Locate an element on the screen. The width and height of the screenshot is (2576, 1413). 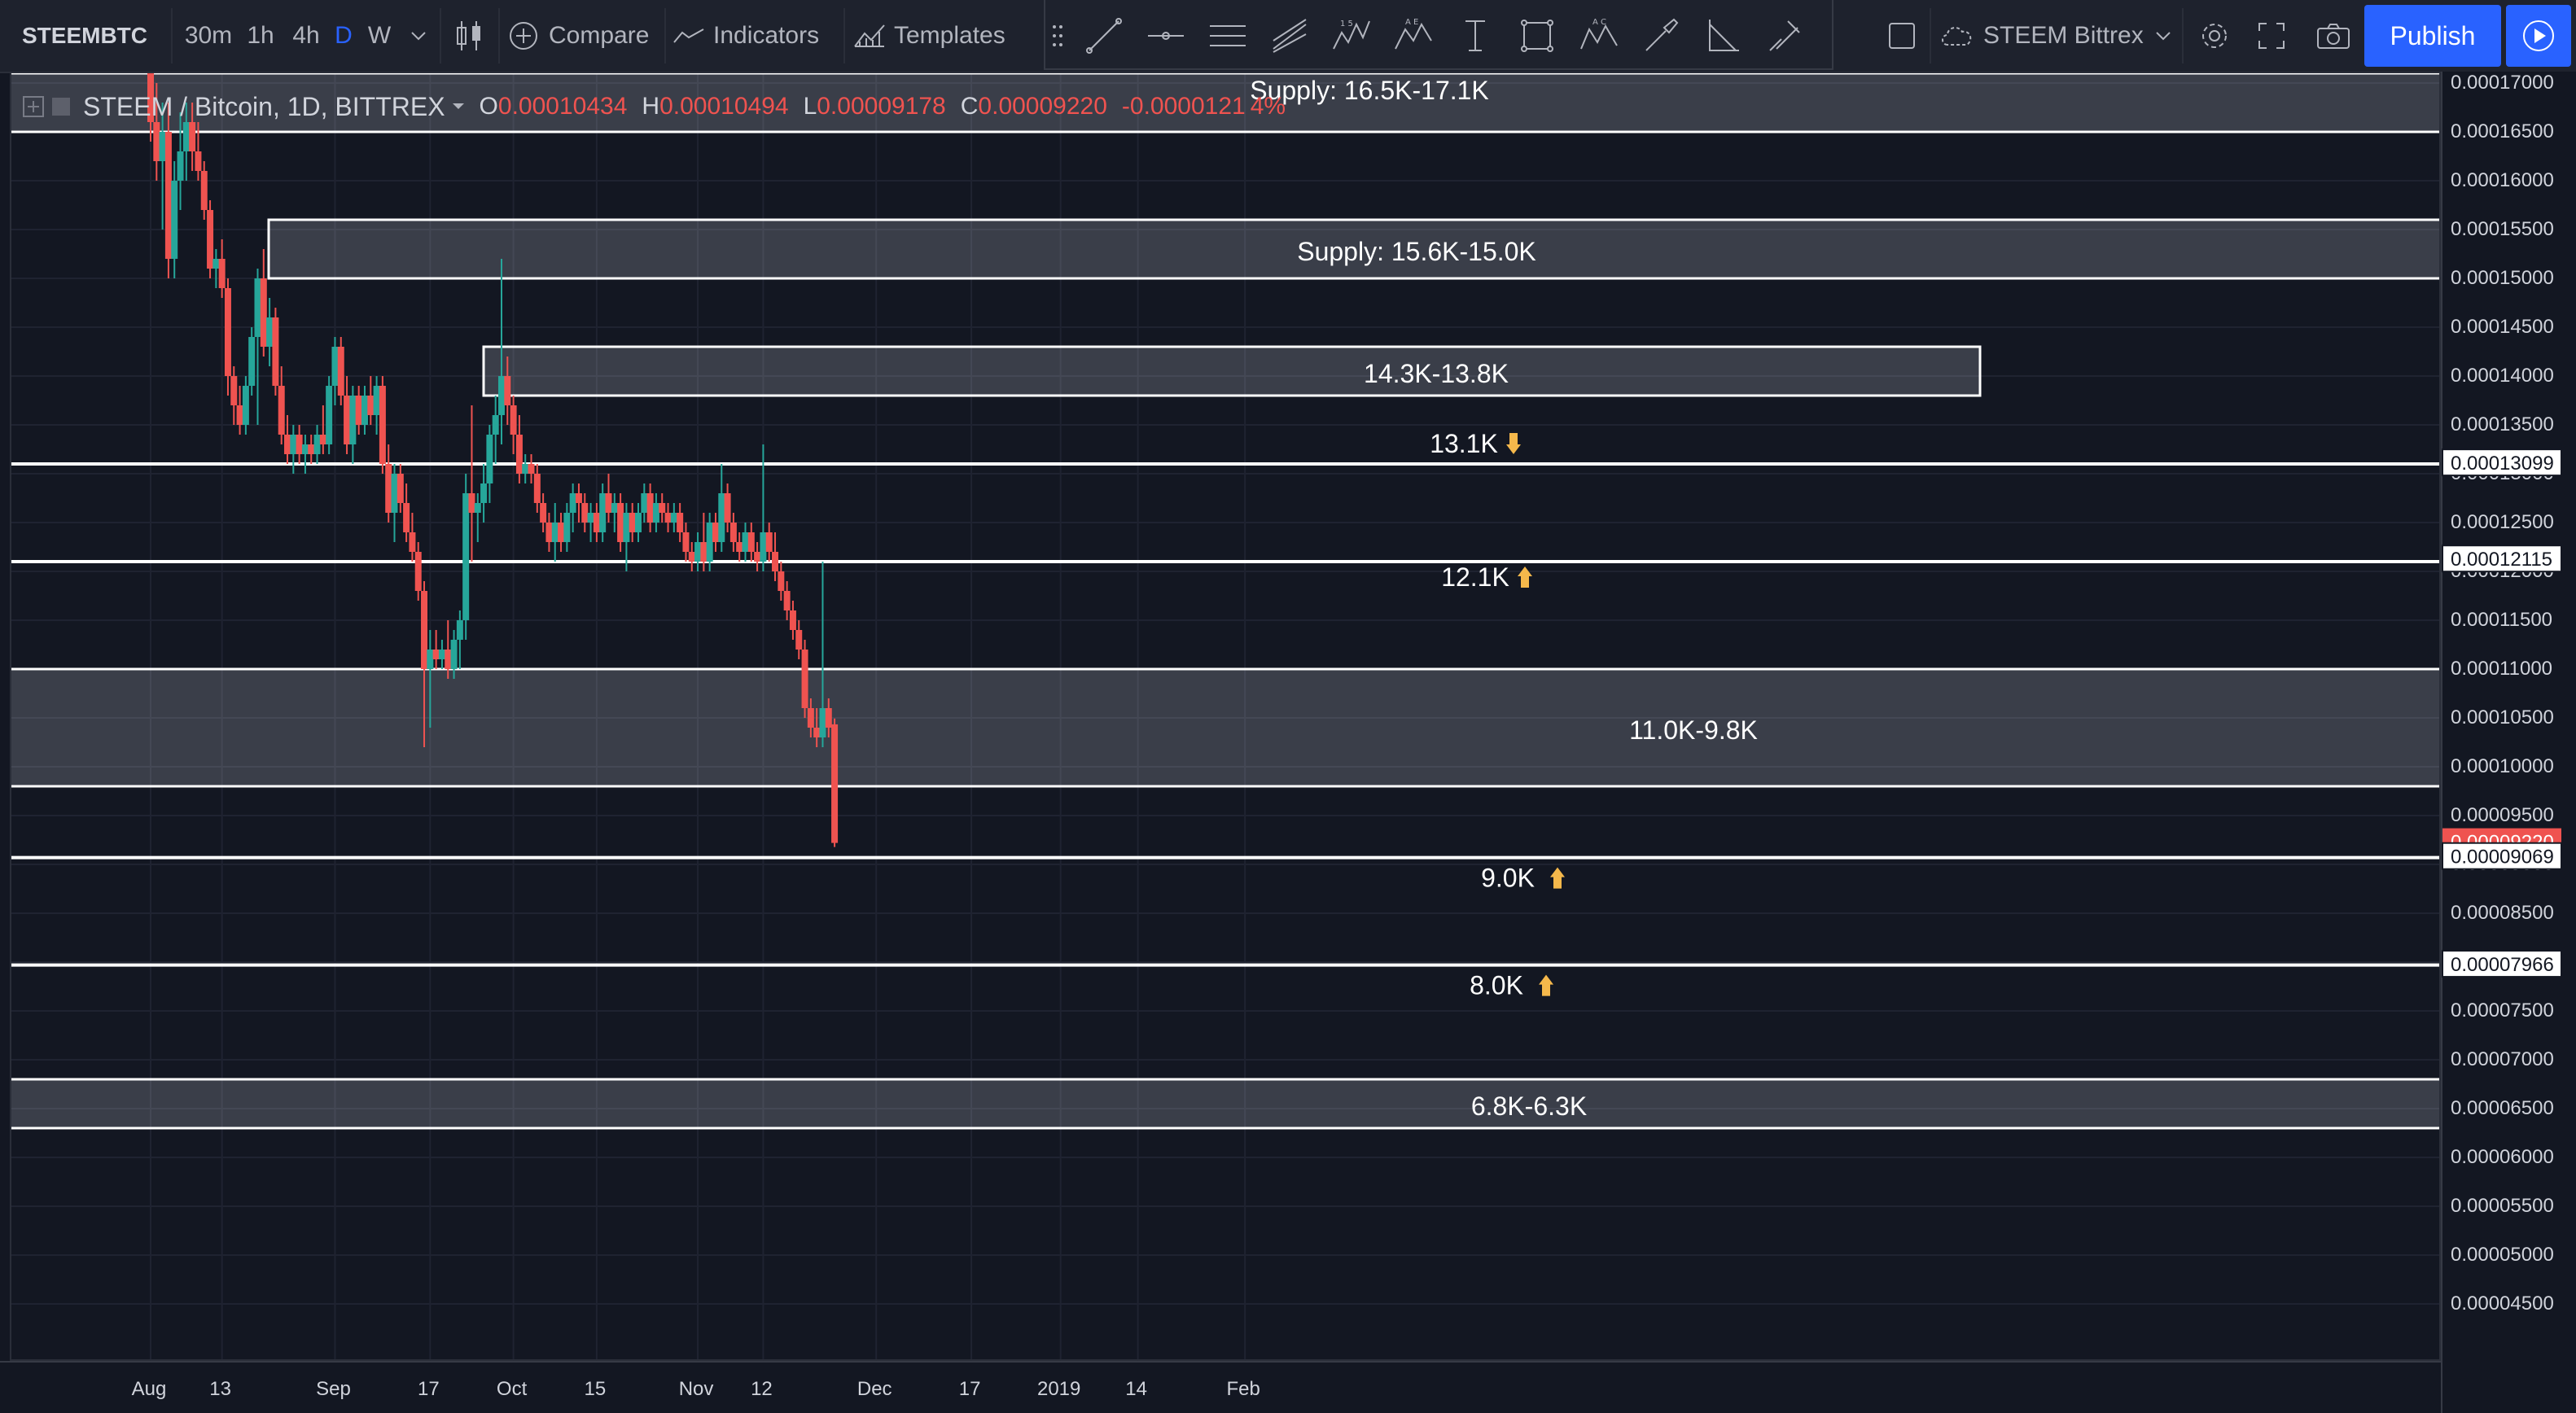
low-value: 0.00009178 is located at coordinates (881, 106).